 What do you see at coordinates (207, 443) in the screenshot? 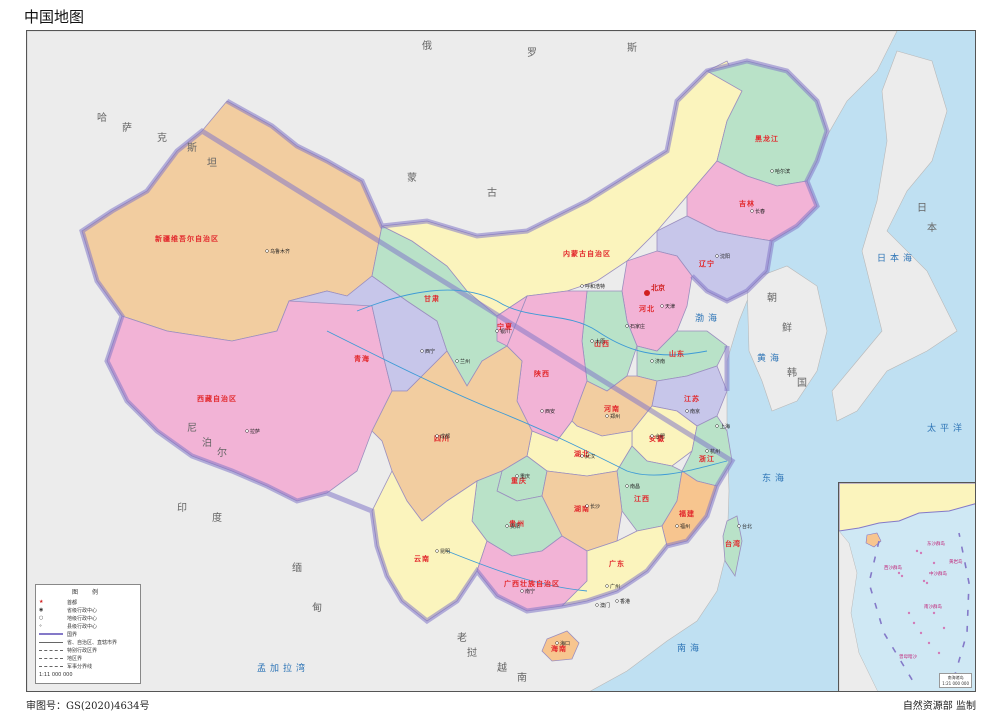
I see `neighbor-label: 泊` at bounding box center [207, 443].